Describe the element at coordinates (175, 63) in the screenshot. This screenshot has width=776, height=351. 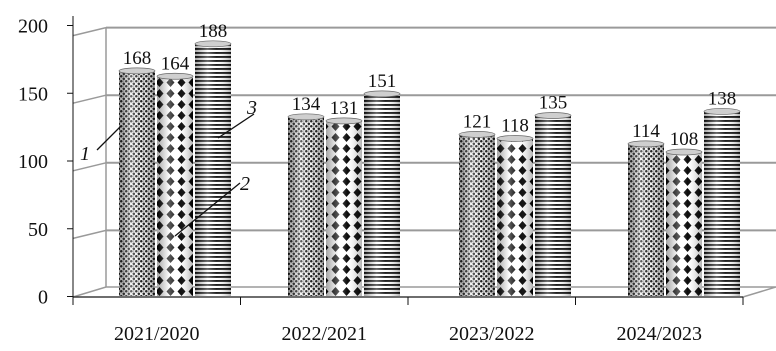
I see `data-label: 164` at that location.